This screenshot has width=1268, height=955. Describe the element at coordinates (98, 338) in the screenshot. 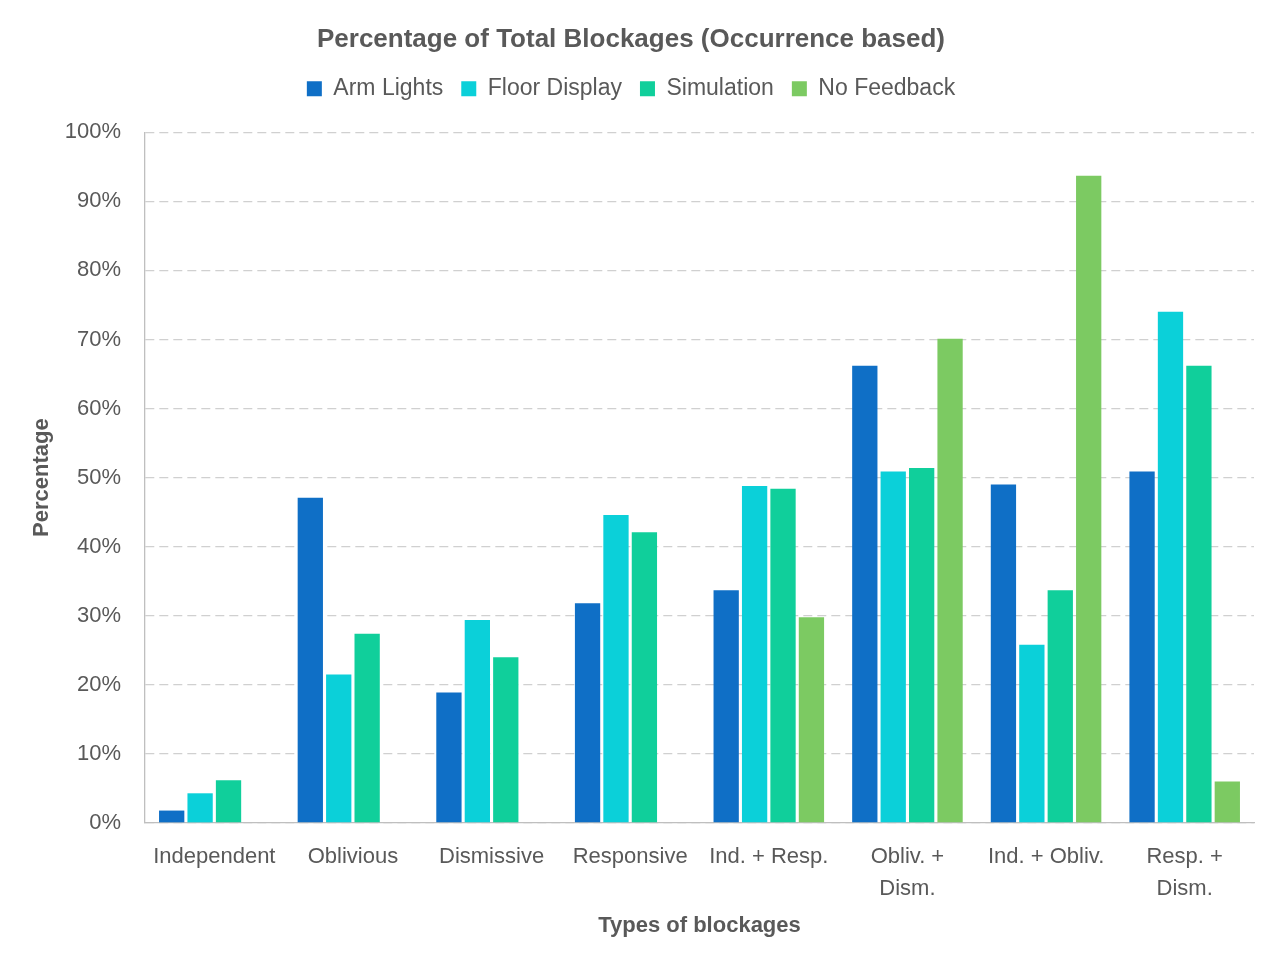

I see `y-tick-label: 70%` at that location.